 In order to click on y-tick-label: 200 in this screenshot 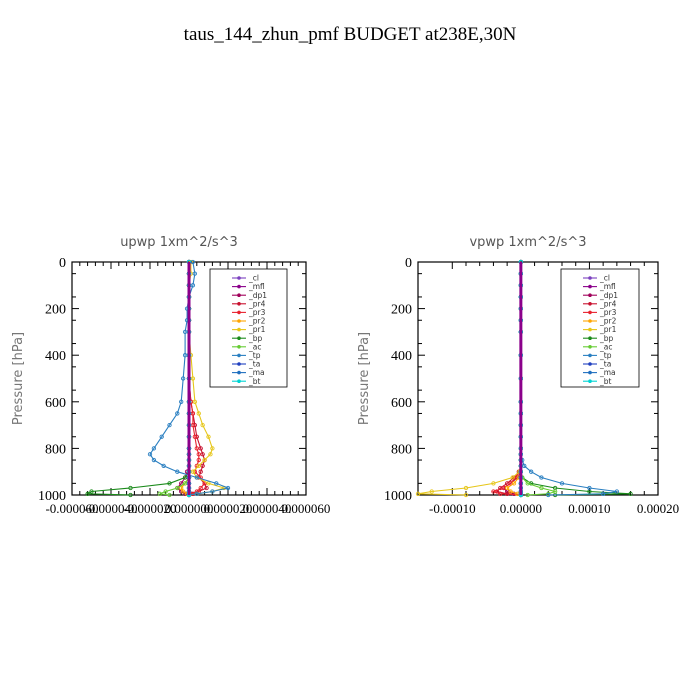, I will do `click(401, 310)`.